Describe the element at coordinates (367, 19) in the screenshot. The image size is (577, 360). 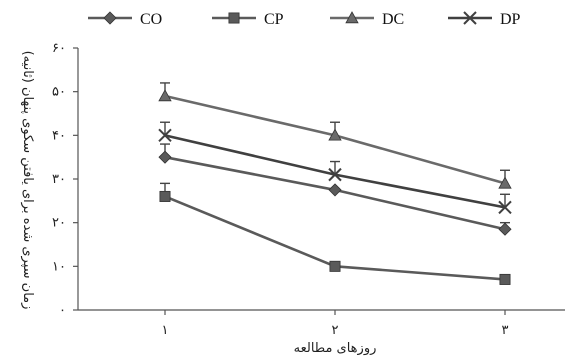
I see `legend-item-dc: DC` at that location.